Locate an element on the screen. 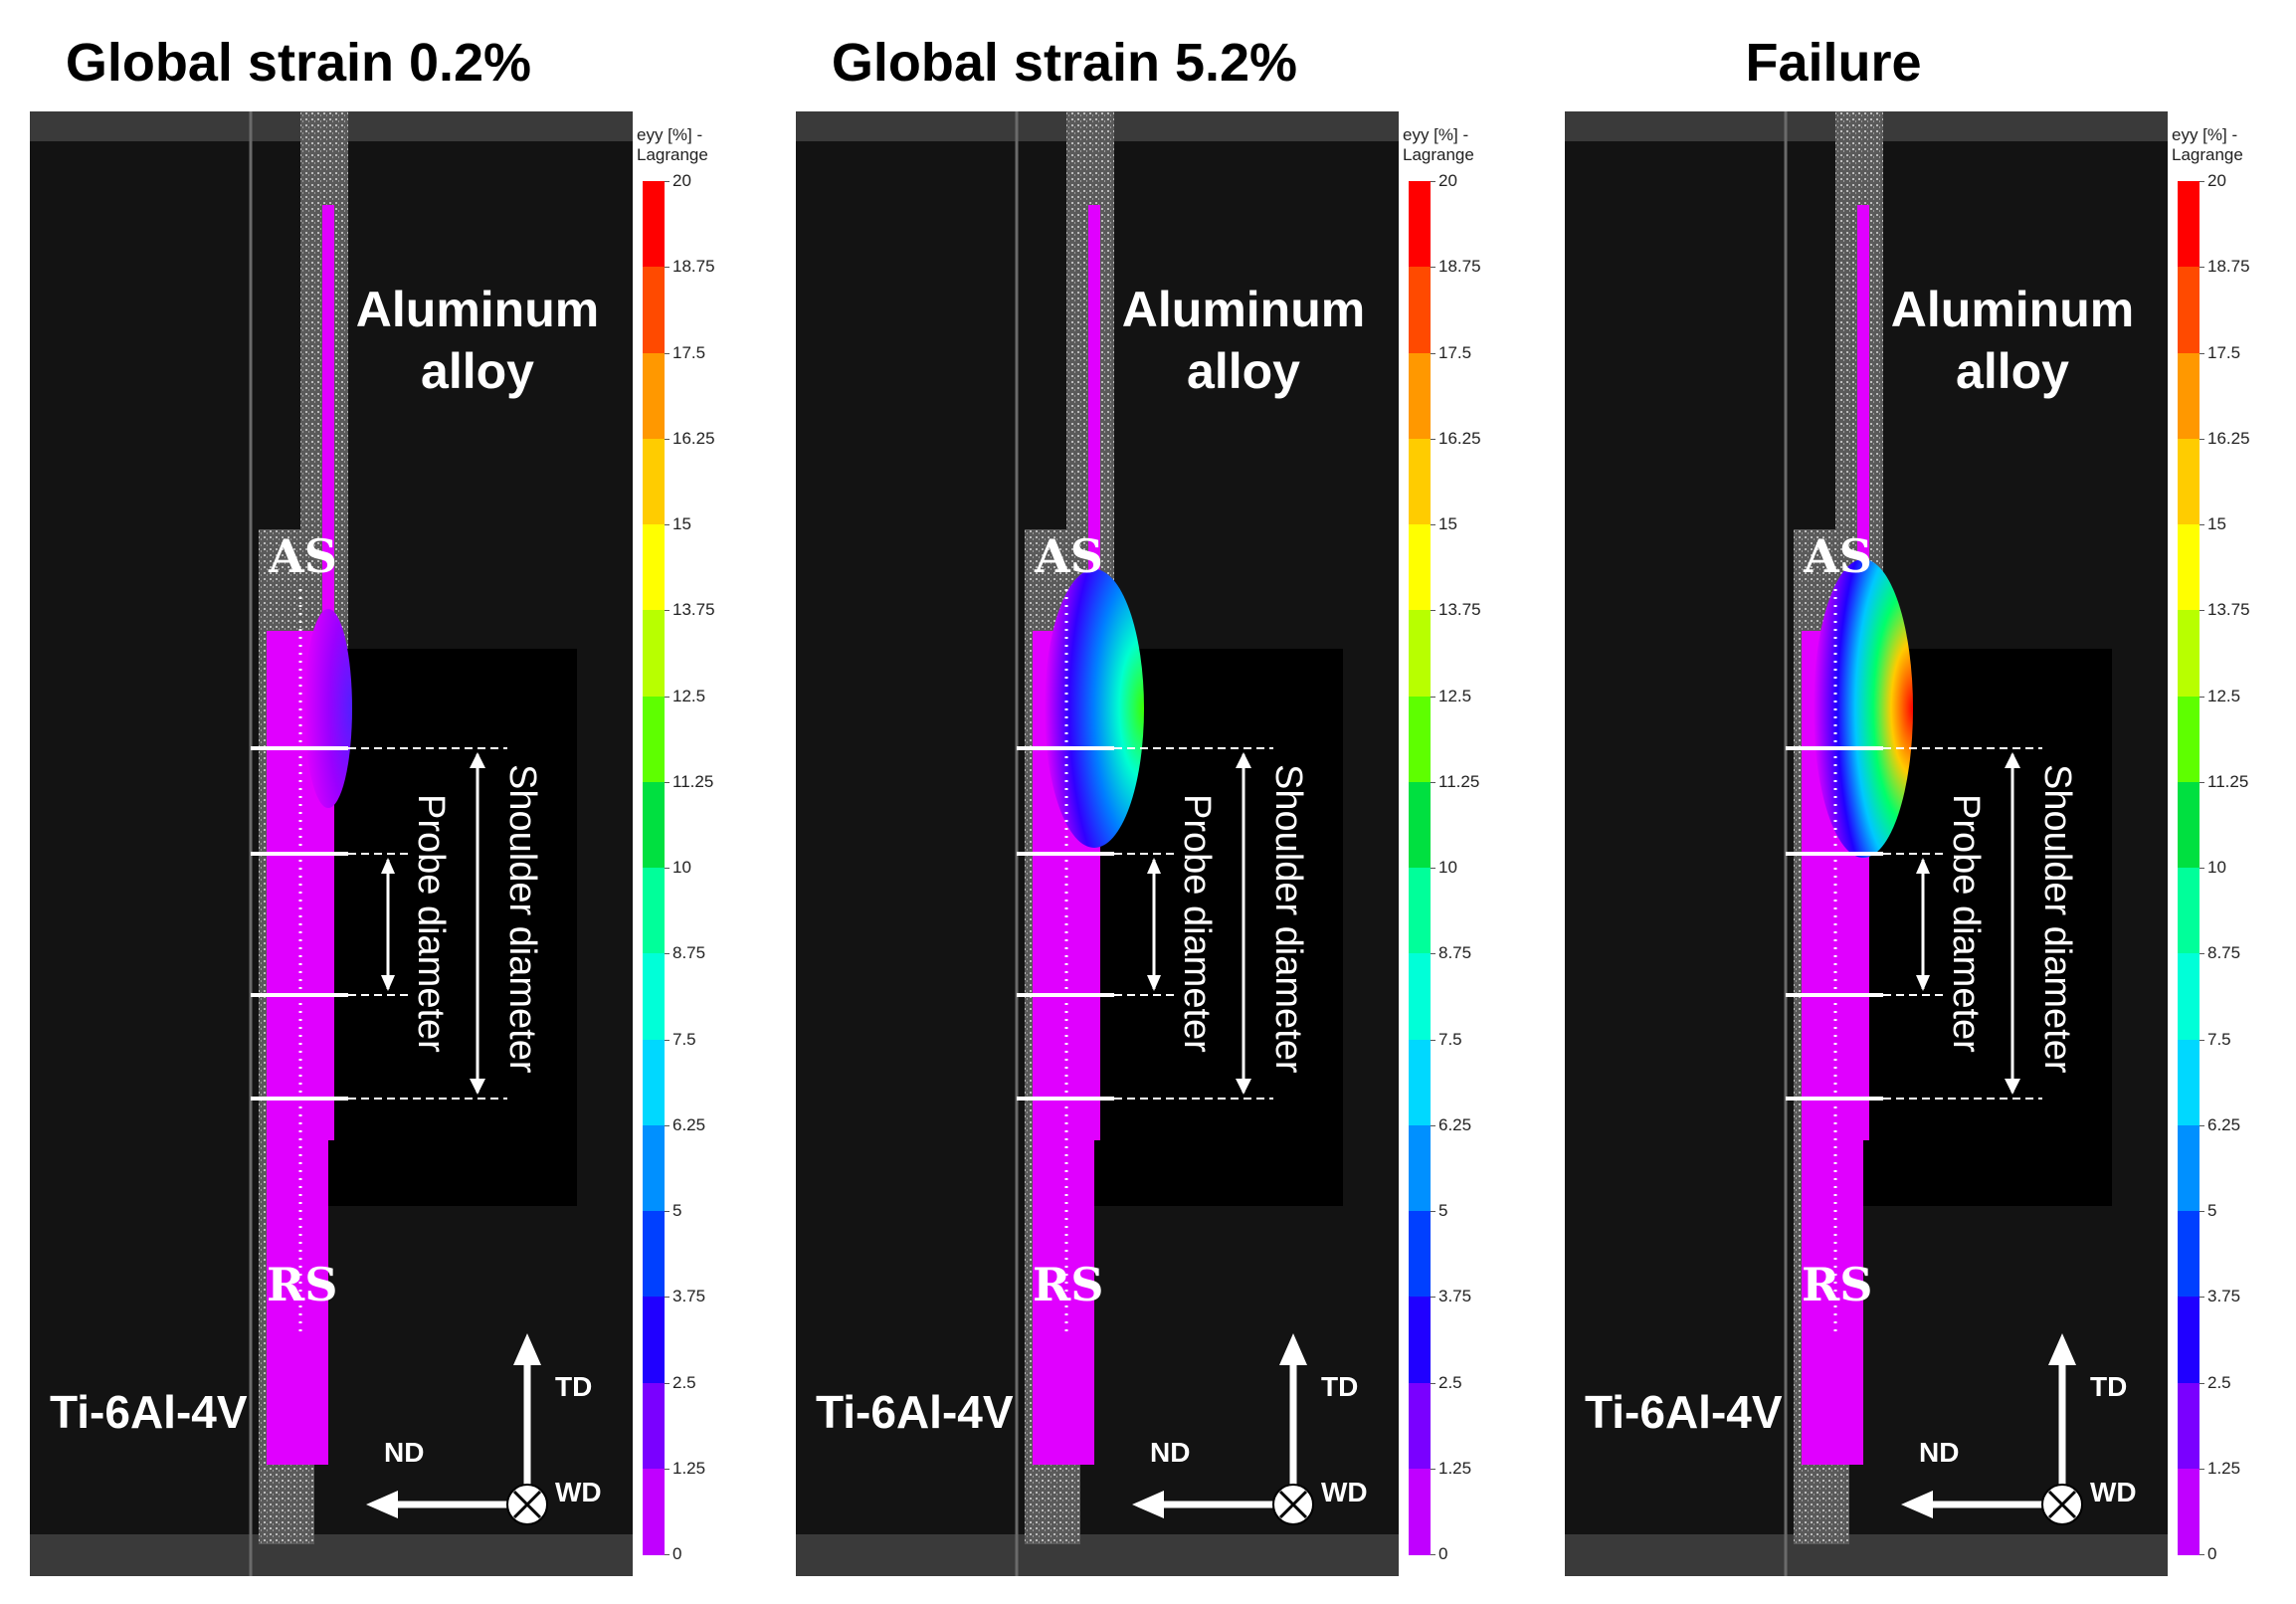  colorbar-tick-label: 0 is located at coordinates (1443, 1553).